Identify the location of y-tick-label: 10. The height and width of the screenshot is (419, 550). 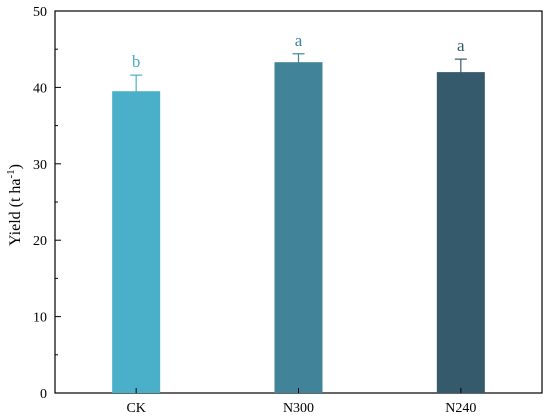
(40, 318).